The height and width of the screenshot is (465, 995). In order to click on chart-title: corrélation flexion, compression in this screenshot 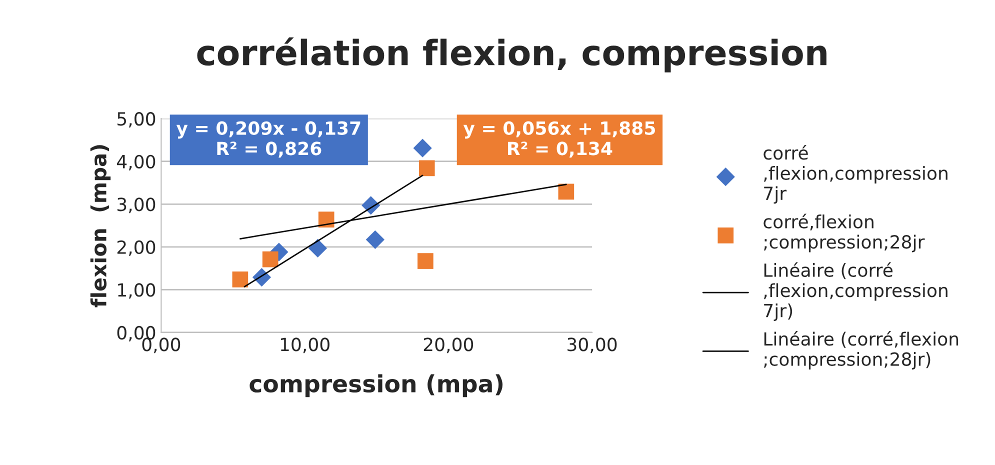, I will do `click(511, 54)`.